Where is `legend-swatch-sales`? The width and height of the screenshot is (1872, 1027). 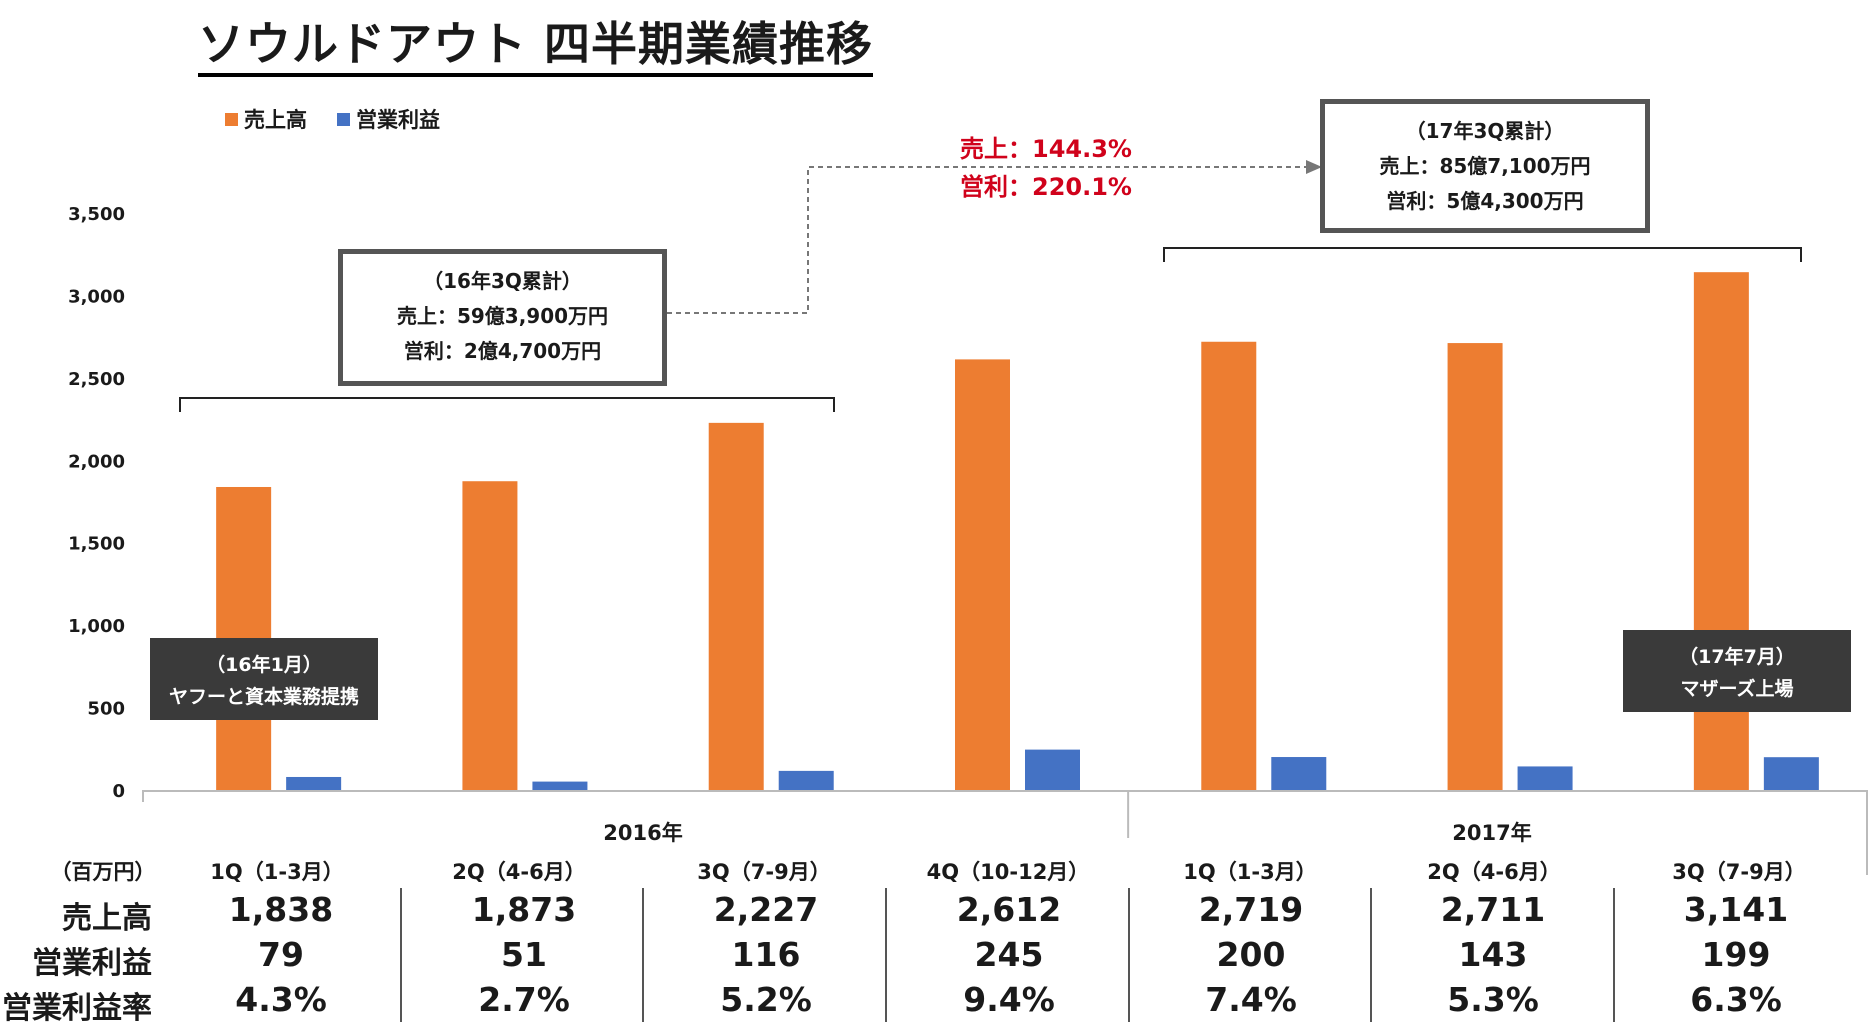
legend-swatch-sales is located at coordinates (231, 119).